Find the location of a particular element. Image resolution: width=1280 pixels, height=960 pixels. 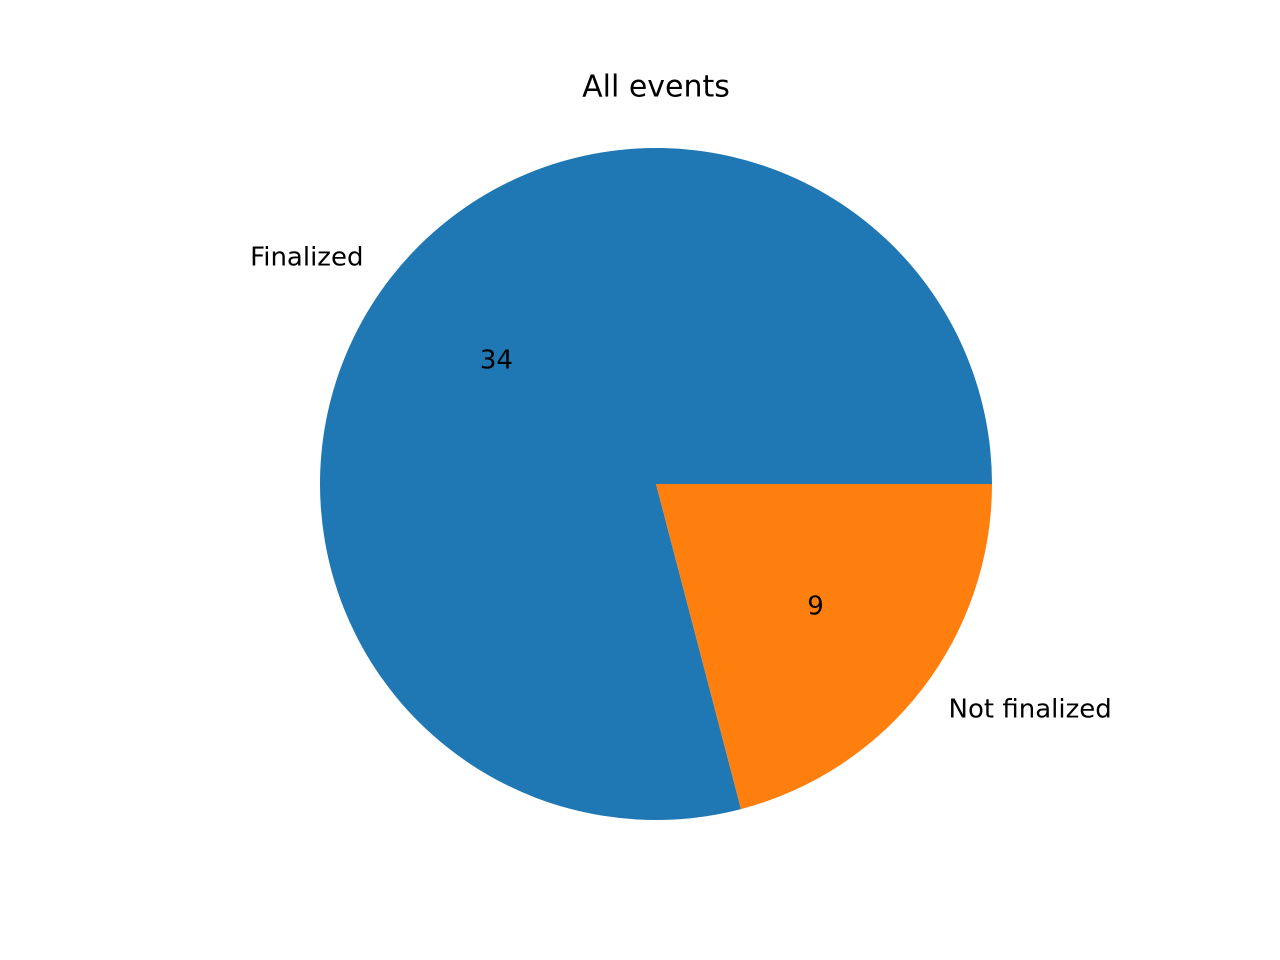

slice-label-not-finalized: Not finalized is located at coordinates (1030, 709).